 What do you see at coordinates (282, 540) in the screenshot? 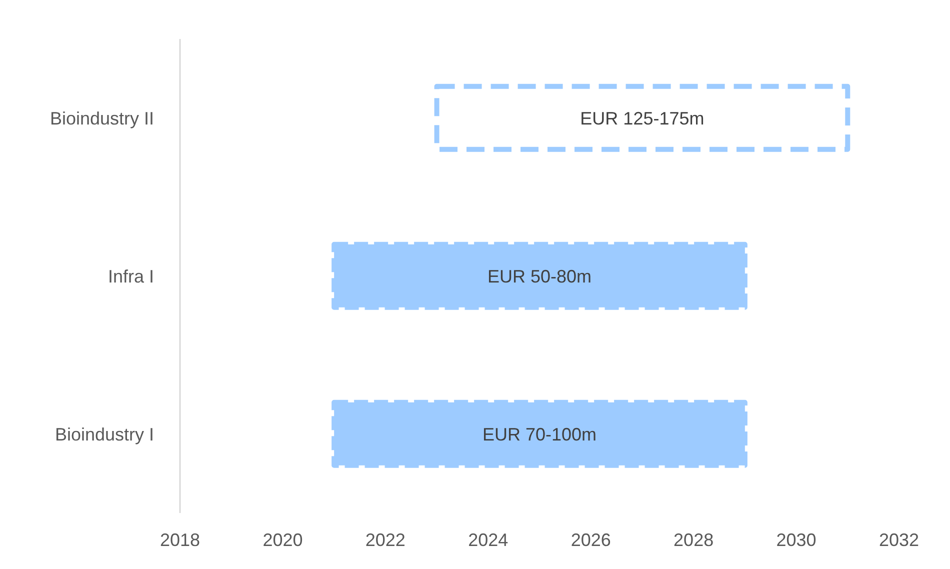
I see `x-tick-label: 2020` at bounding box center [282, 540].